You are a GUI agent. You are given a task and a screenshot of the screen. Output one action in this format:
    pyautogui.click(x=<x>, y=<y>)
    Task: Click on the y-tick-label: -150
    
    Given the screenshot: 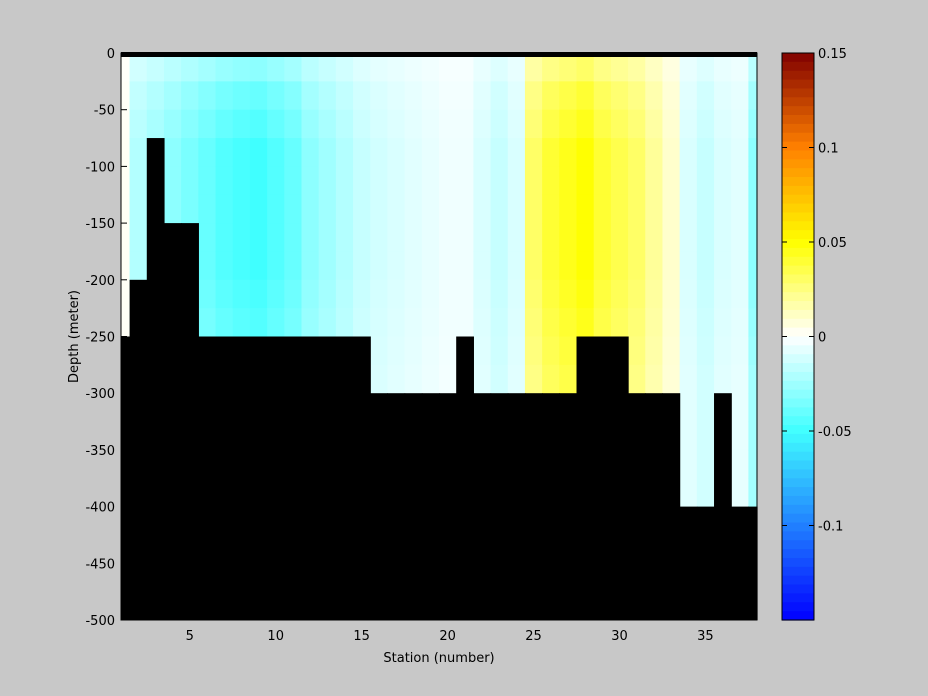 What is the action you would take?
    pyautogui.click(x=100, y=224)
    